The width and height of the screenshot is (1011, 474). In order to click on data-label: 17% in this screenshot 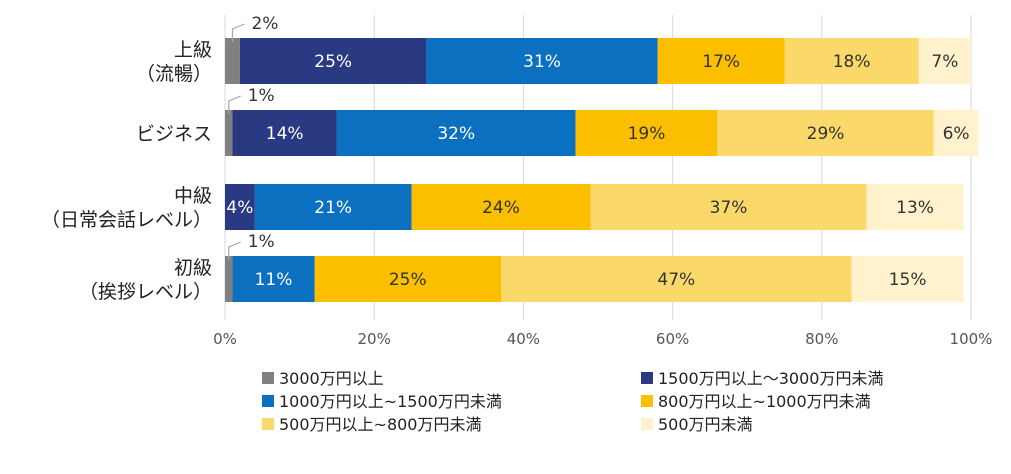, I will do `click(721, 62)`.